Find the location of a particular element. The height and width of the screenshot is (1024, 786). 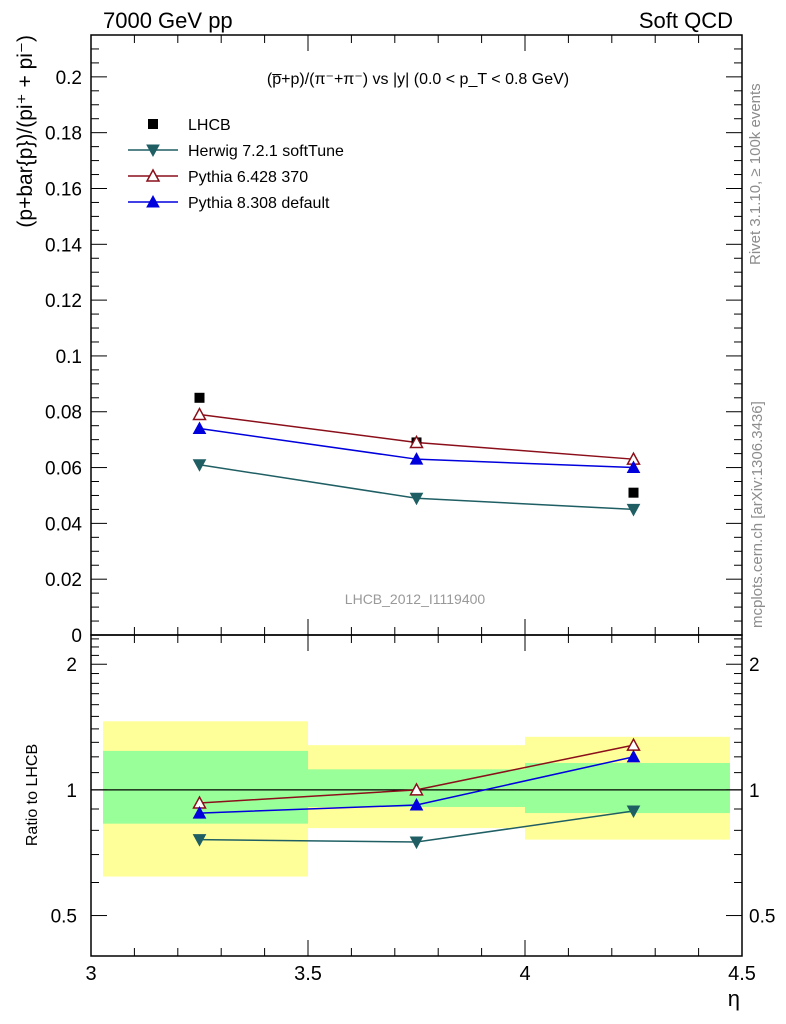

main-y-tick-label: 0 is located at coordinates (76, 636).